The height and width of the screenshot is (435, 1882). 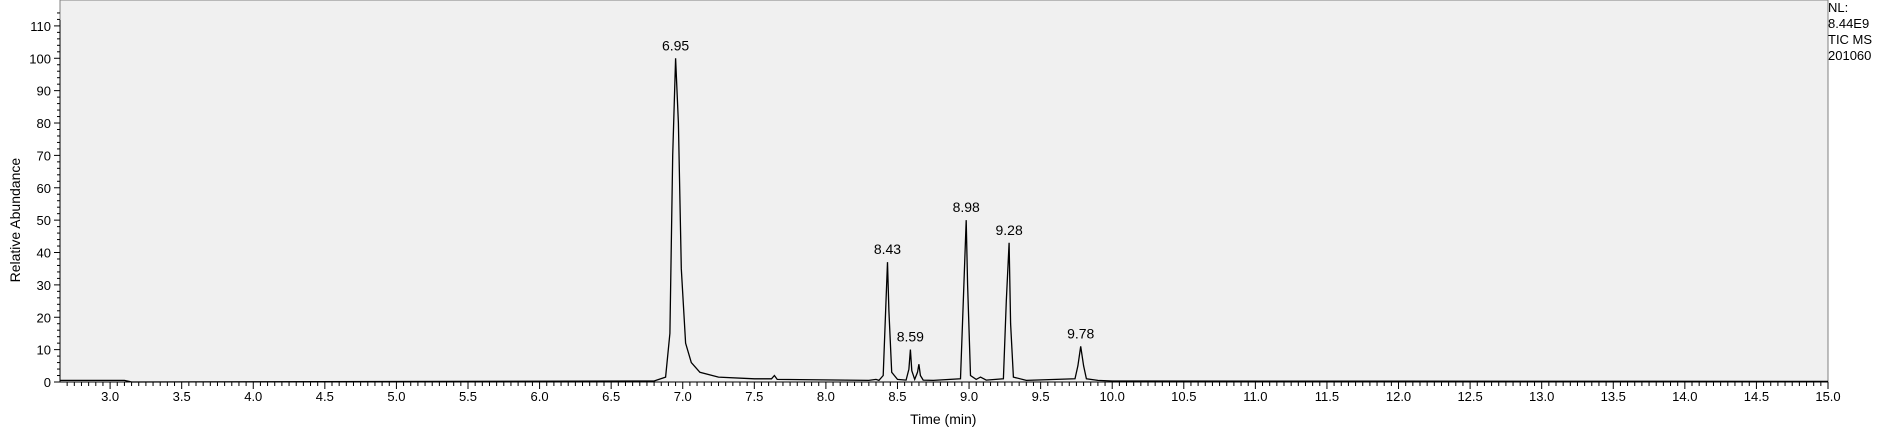 I want to click on y-tick-label: 10, so click(x=44, y=350).